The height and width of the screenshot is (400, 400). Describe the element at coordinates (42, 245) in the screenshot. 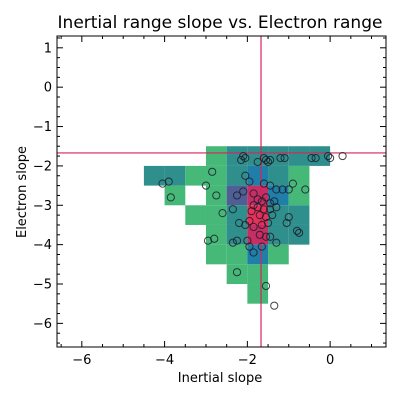

I see `y-tick-label: −4` at that location.